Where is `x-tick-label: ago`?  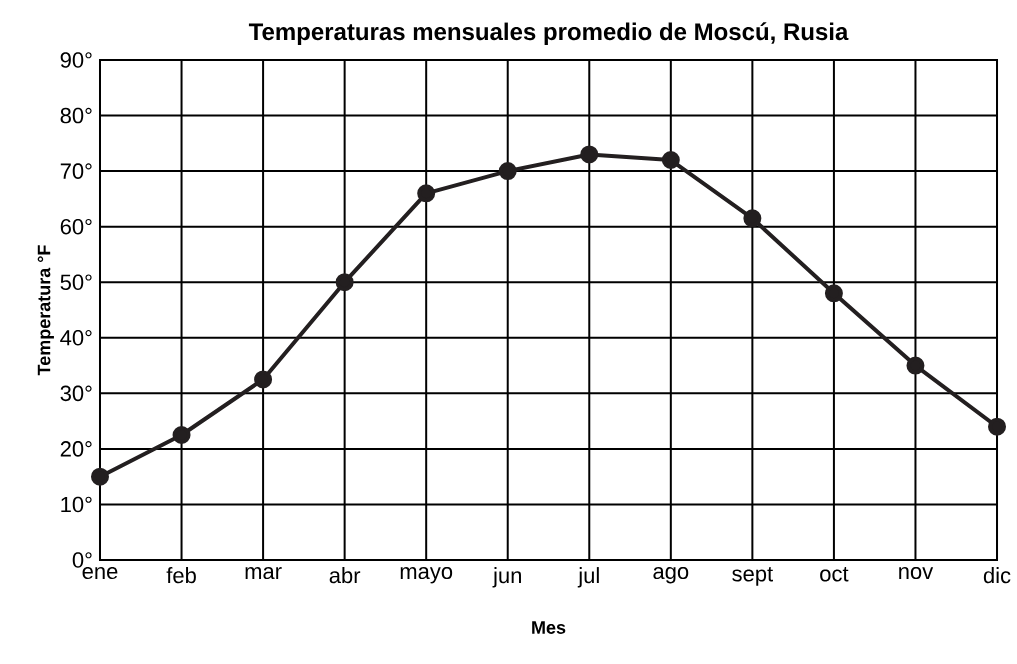
x-tick-label: ago is located at coordinates (671, 575).